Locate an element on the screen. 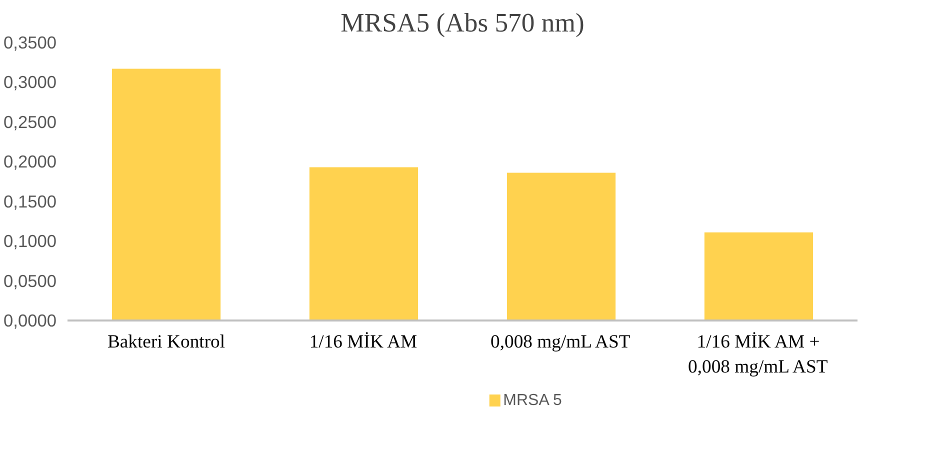 This screenshot has width=952, height=472. y-tick-label: 0,2000 is located at coordinates (30, 162).